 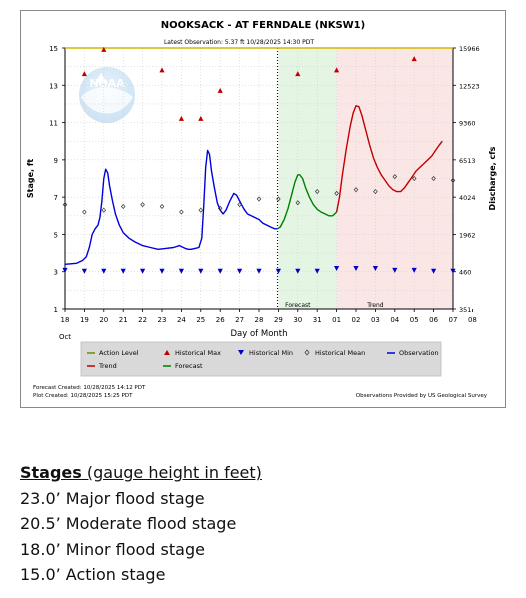 I want to click on x-tick-label: 25, so click(x=200, y=320).